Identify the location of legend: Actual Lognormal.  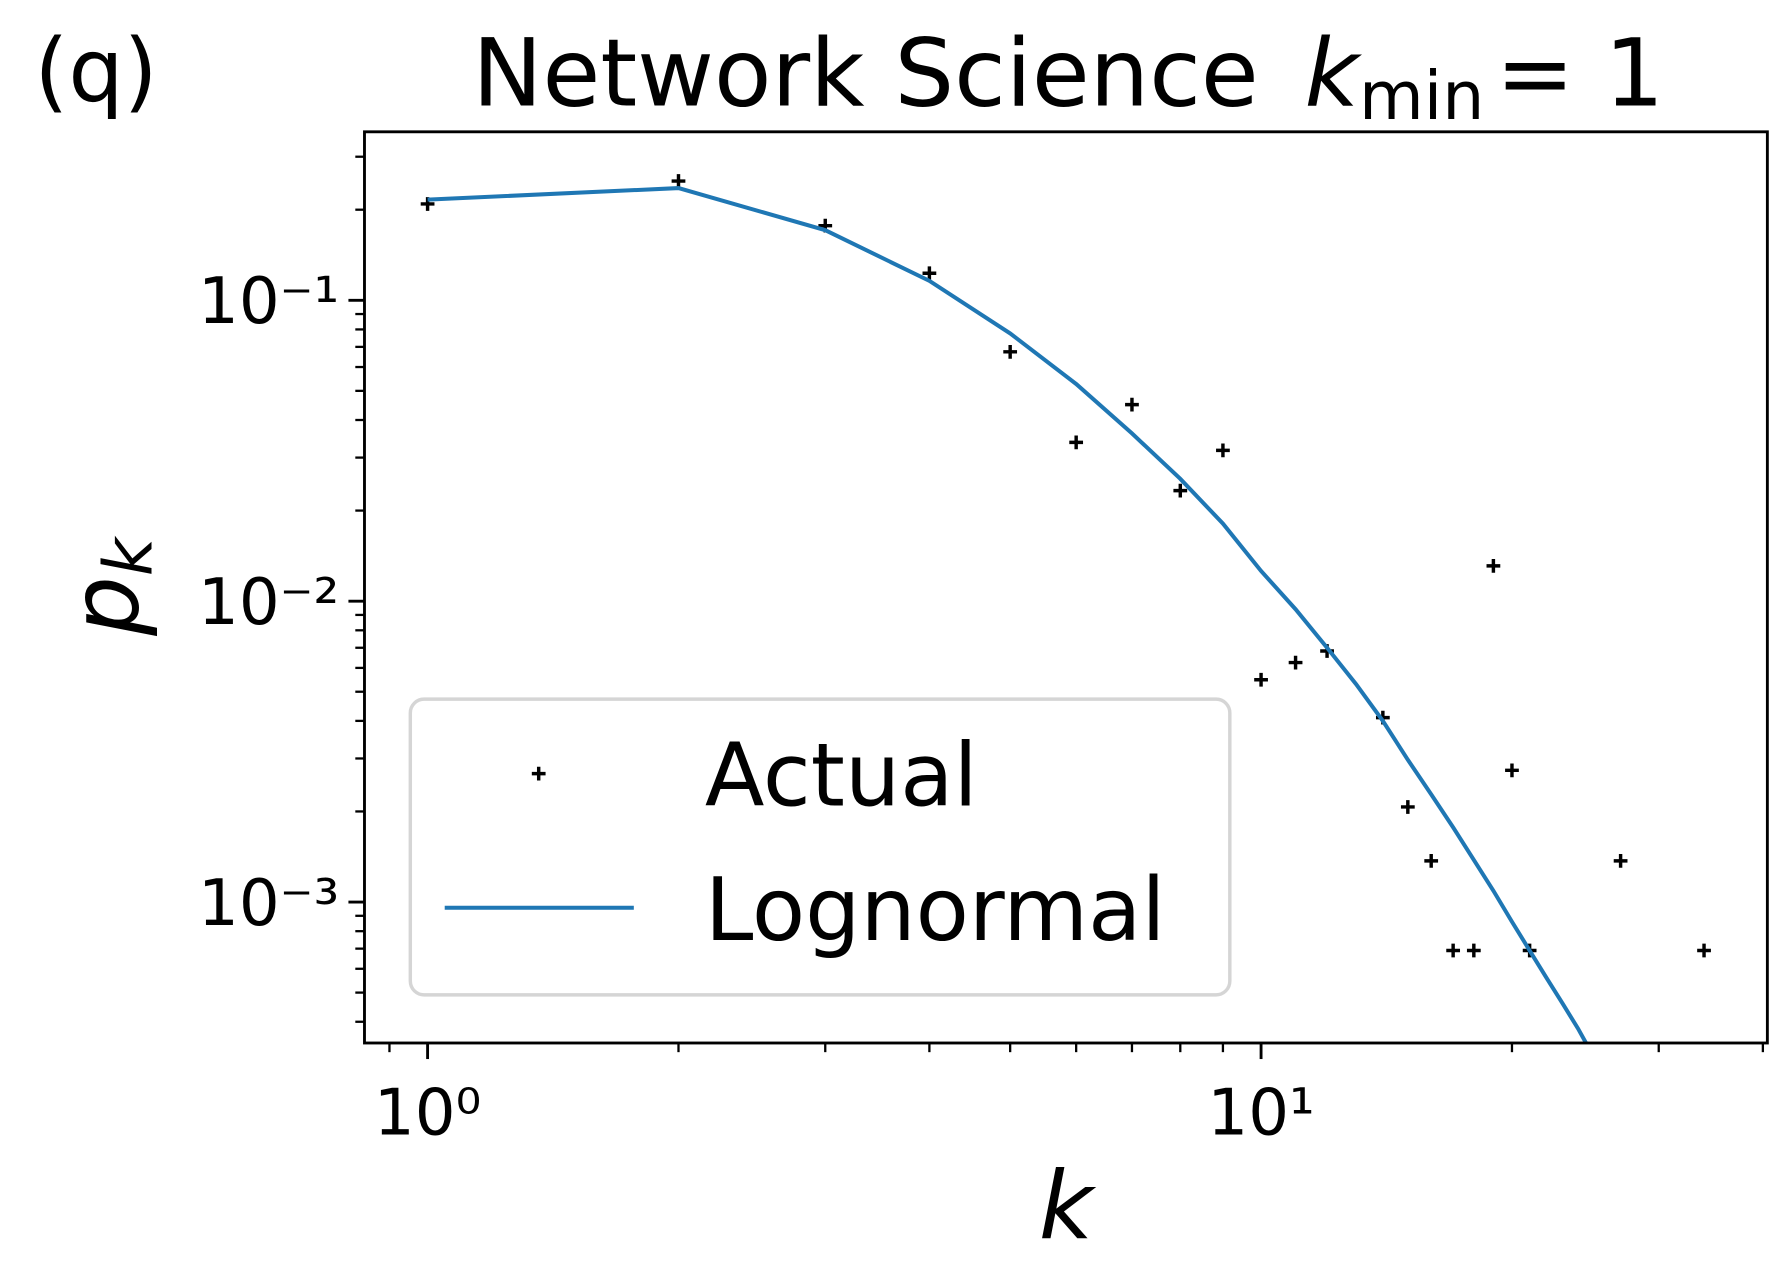
(820, 847).